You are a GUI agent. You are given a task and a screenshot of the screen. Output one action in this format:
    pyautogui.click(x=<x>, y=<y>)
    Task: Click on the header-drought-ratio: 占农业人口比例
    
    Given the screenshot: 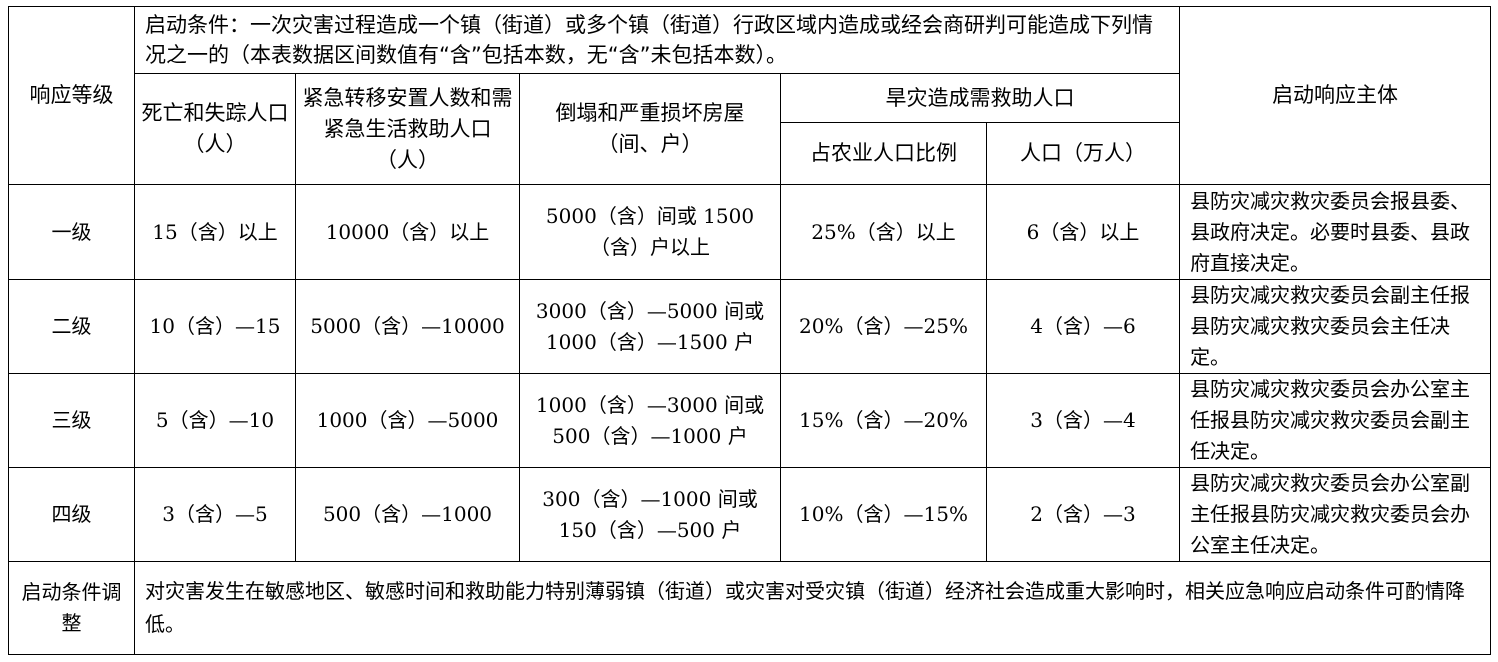 What is the action you would take?
    pyautogui.click(x=883, y=153)
    